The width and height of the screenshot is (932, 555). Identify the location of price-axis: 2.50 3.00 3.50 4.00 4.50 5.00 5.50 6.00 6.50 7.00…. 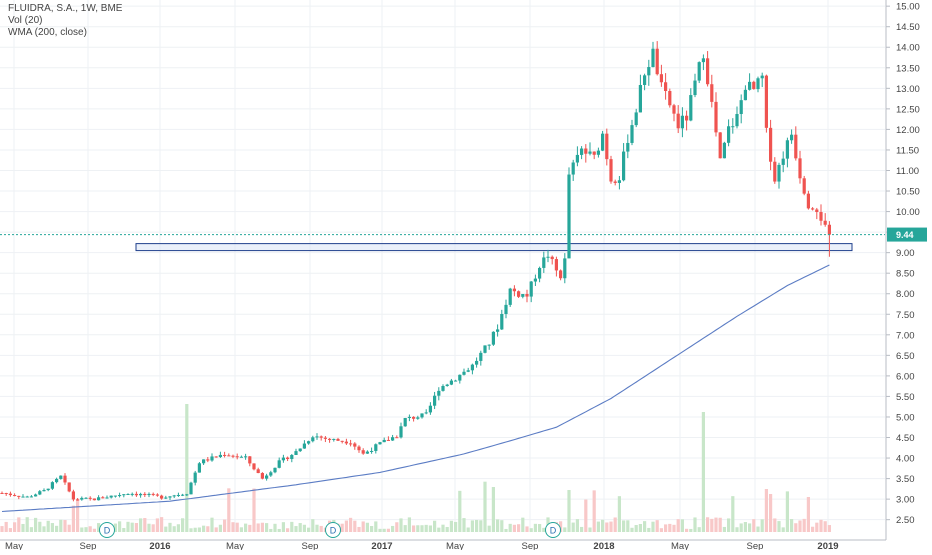
(902, 270).